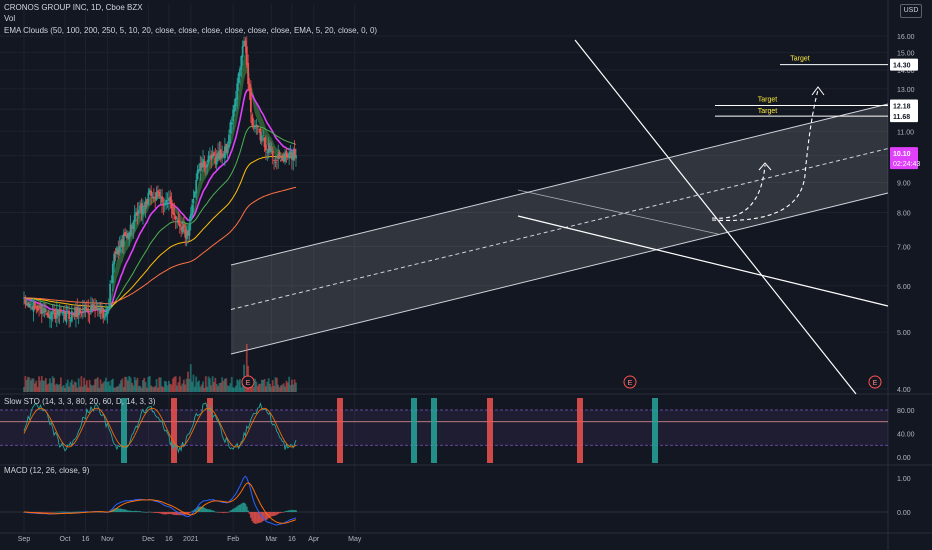 Image resolution: width=932 pixels, height=550 pixels. What do you see at coordinates (10, 18) in the screenshot?
I see `volume-legend: Vol` at bounding box center [10, 18].